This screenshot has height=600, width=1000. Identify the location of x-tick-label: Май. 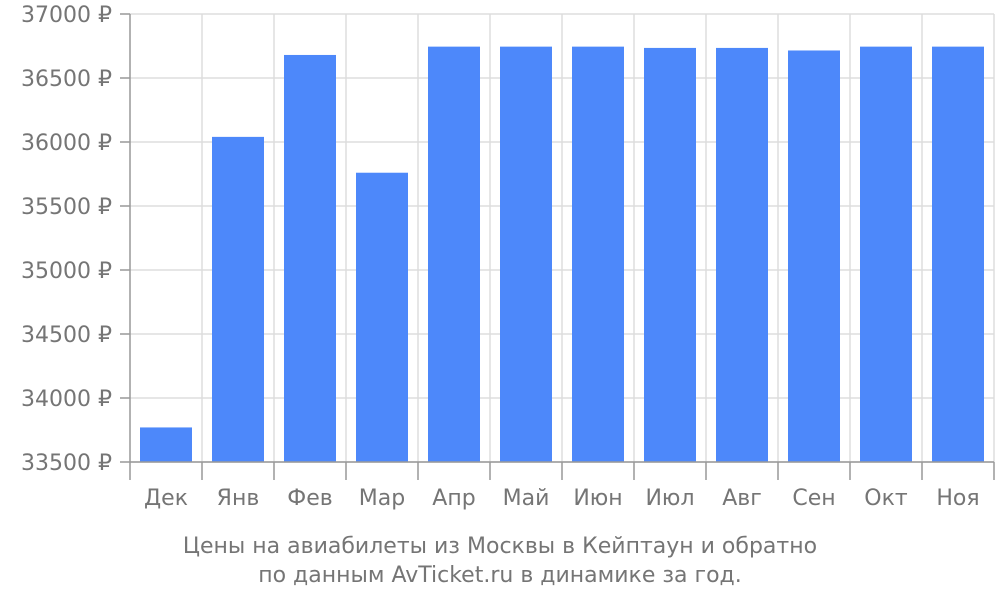
(526, 498).